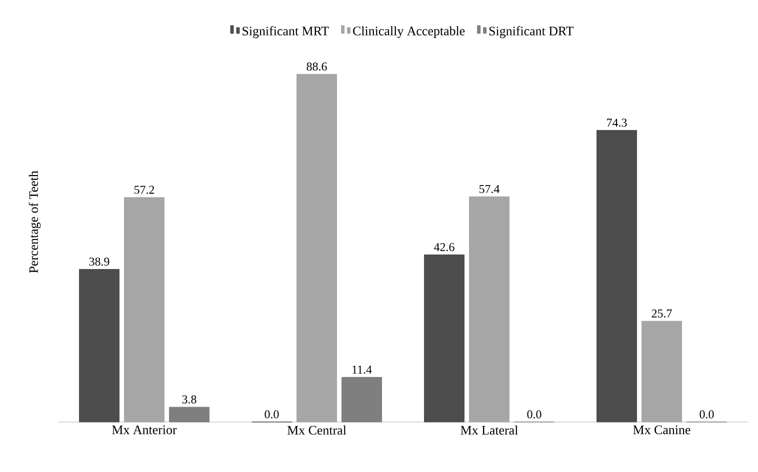 The image size is (758, 472). Describe the element at coordinates (444, 247) in the screenshot. I see `data-label: 42.6` at that location.